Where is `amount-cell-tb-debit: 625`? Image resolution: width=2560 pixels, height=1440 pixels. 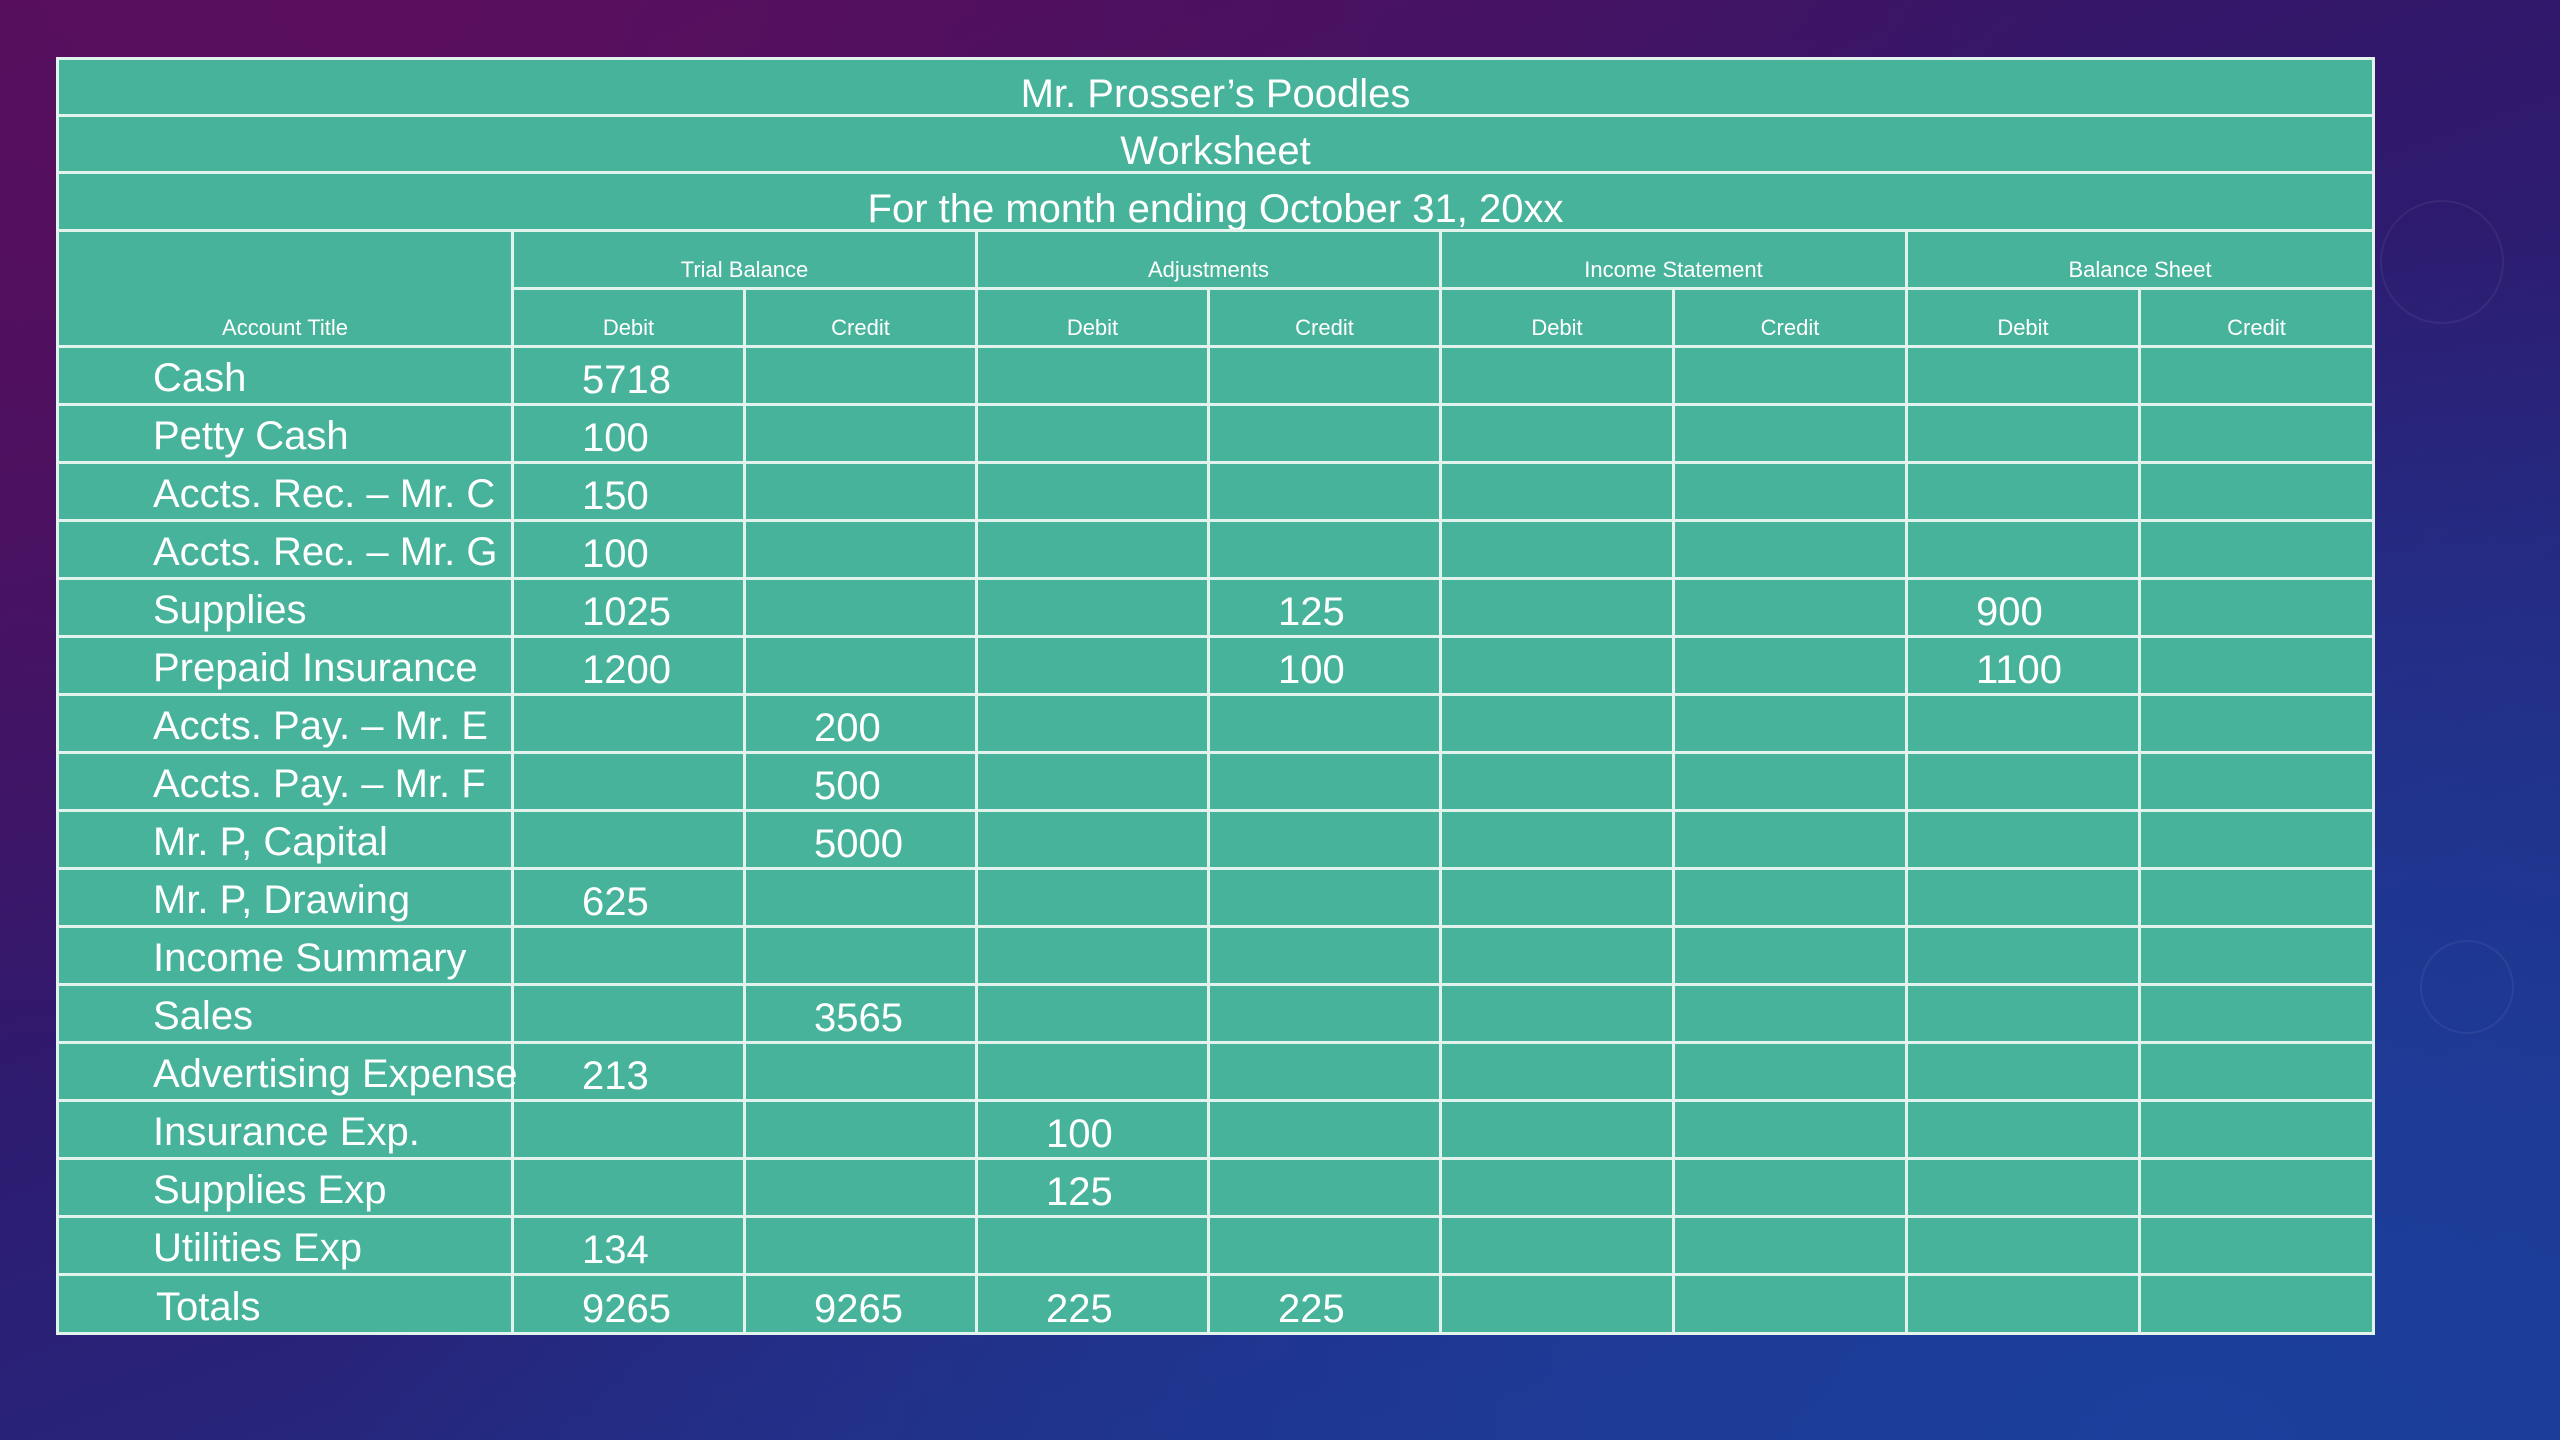 amount-cell-tb-debit: 625 is located at coordinates (628, 897).